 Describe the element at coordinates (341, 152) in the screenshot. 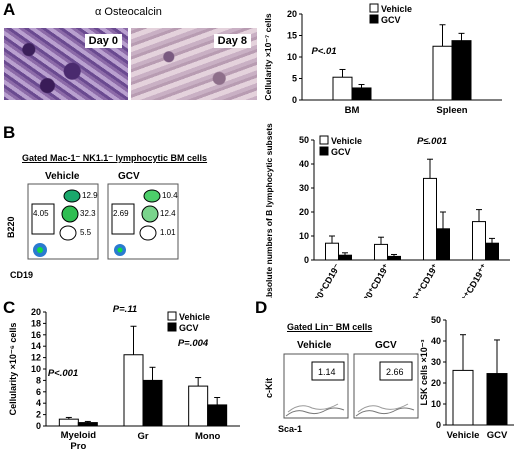

I see `B-bsubsets-legend-label-1: GCV` at that location.